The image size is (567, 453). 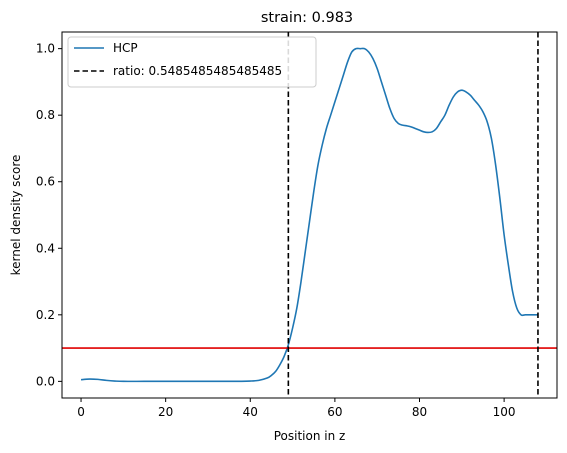 I want to click on y-tick-label: 0.6, so click(x=45, y=182).